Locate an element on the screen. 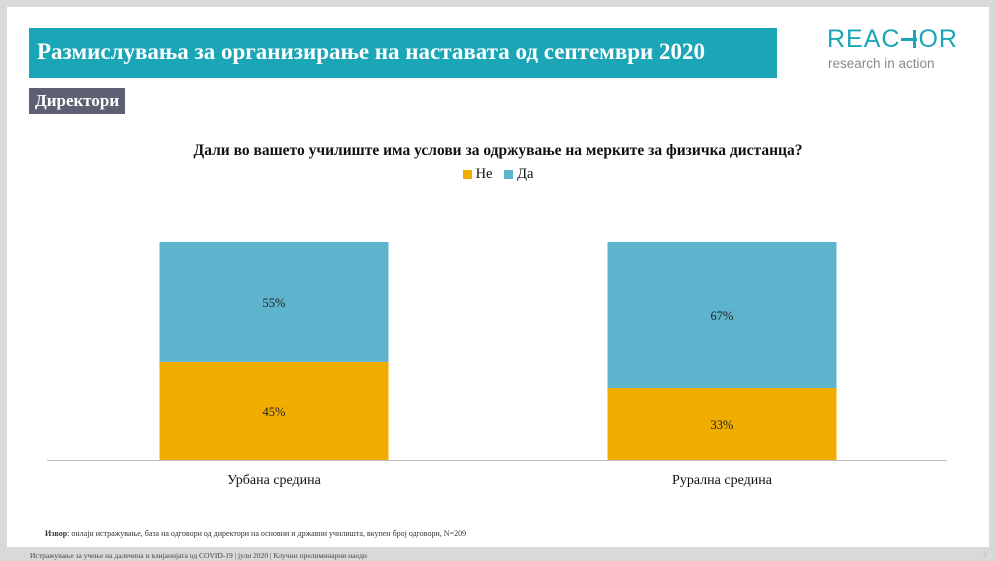 The image size is (996, 561). data-label-ne-1: 33% is located at coordinates (722, 425).